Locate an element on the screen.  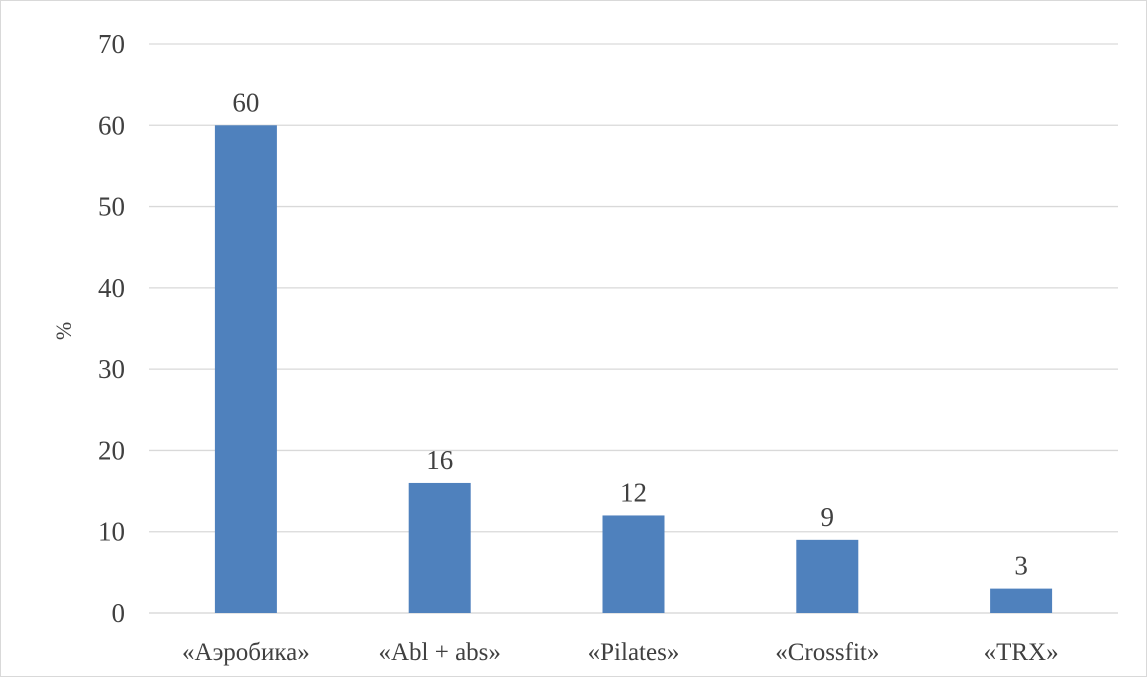
y-tick-label: 60 is located at coordinates (111, 125).